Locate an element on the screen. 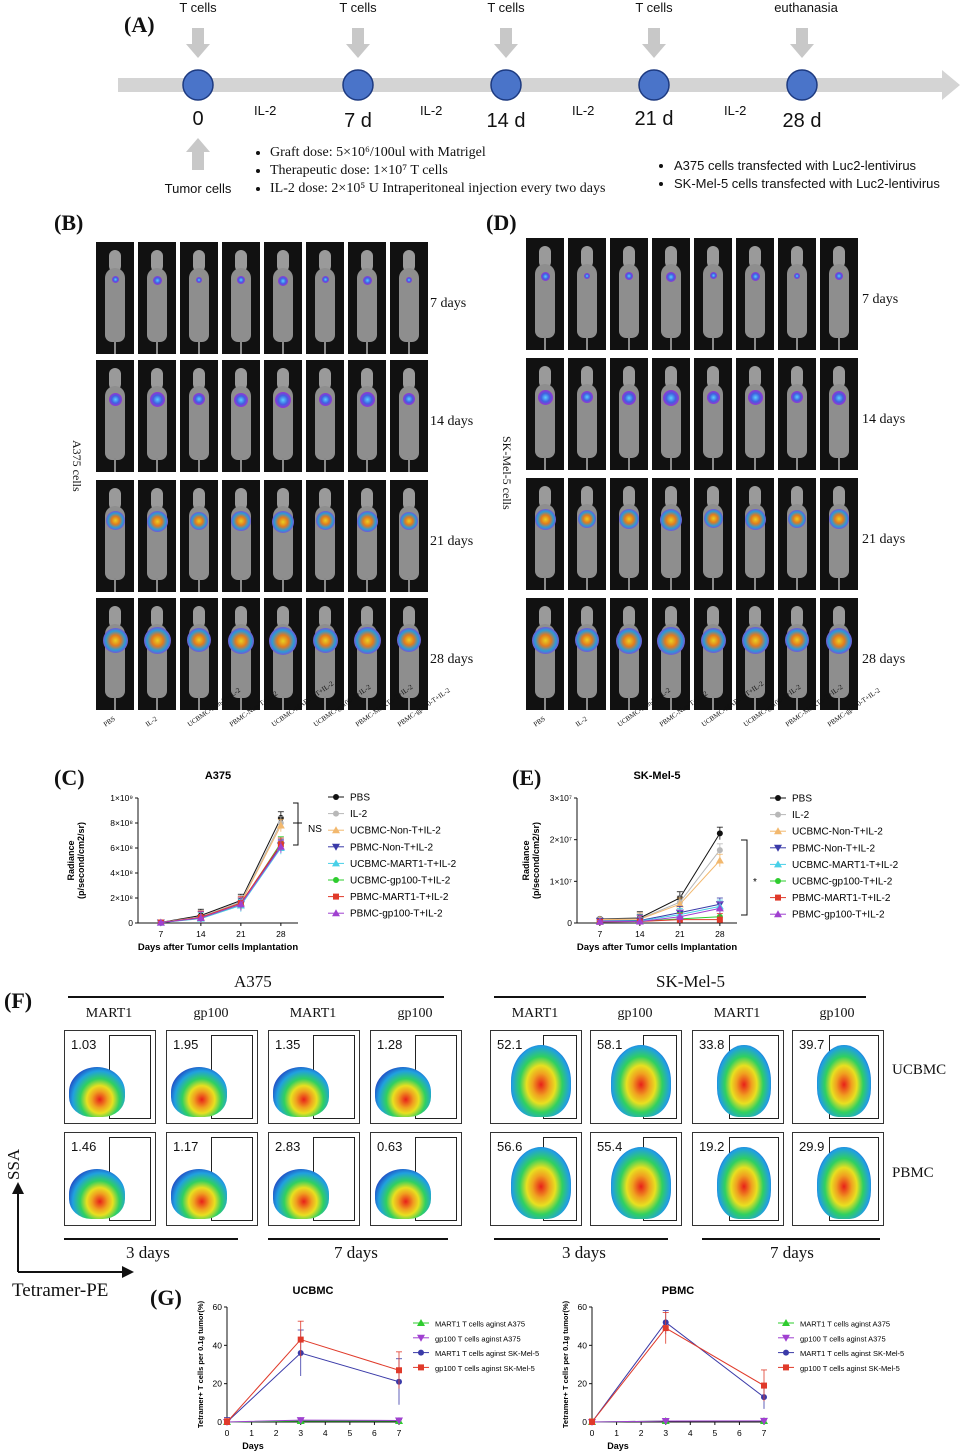 The height and width of the screenshot is (1456, 960). legend-label: UCBMC-gp100-T+IL-2 is located at coordinates (400, 881).